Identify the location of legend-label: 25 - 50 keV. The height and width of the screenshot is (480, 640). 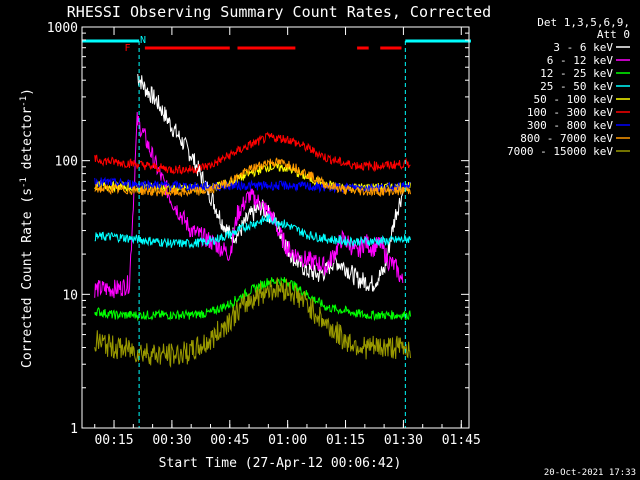
(576, 86).